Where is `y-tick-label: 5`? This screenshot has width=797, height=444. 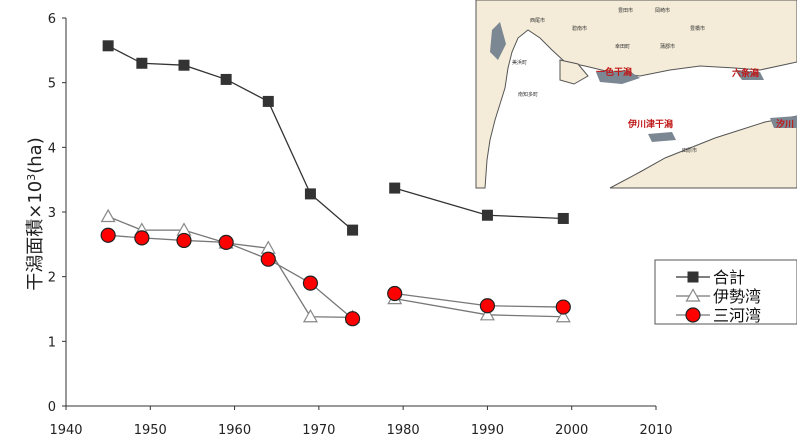
y-tick-label: 5 is located at coordinates (52, 84).